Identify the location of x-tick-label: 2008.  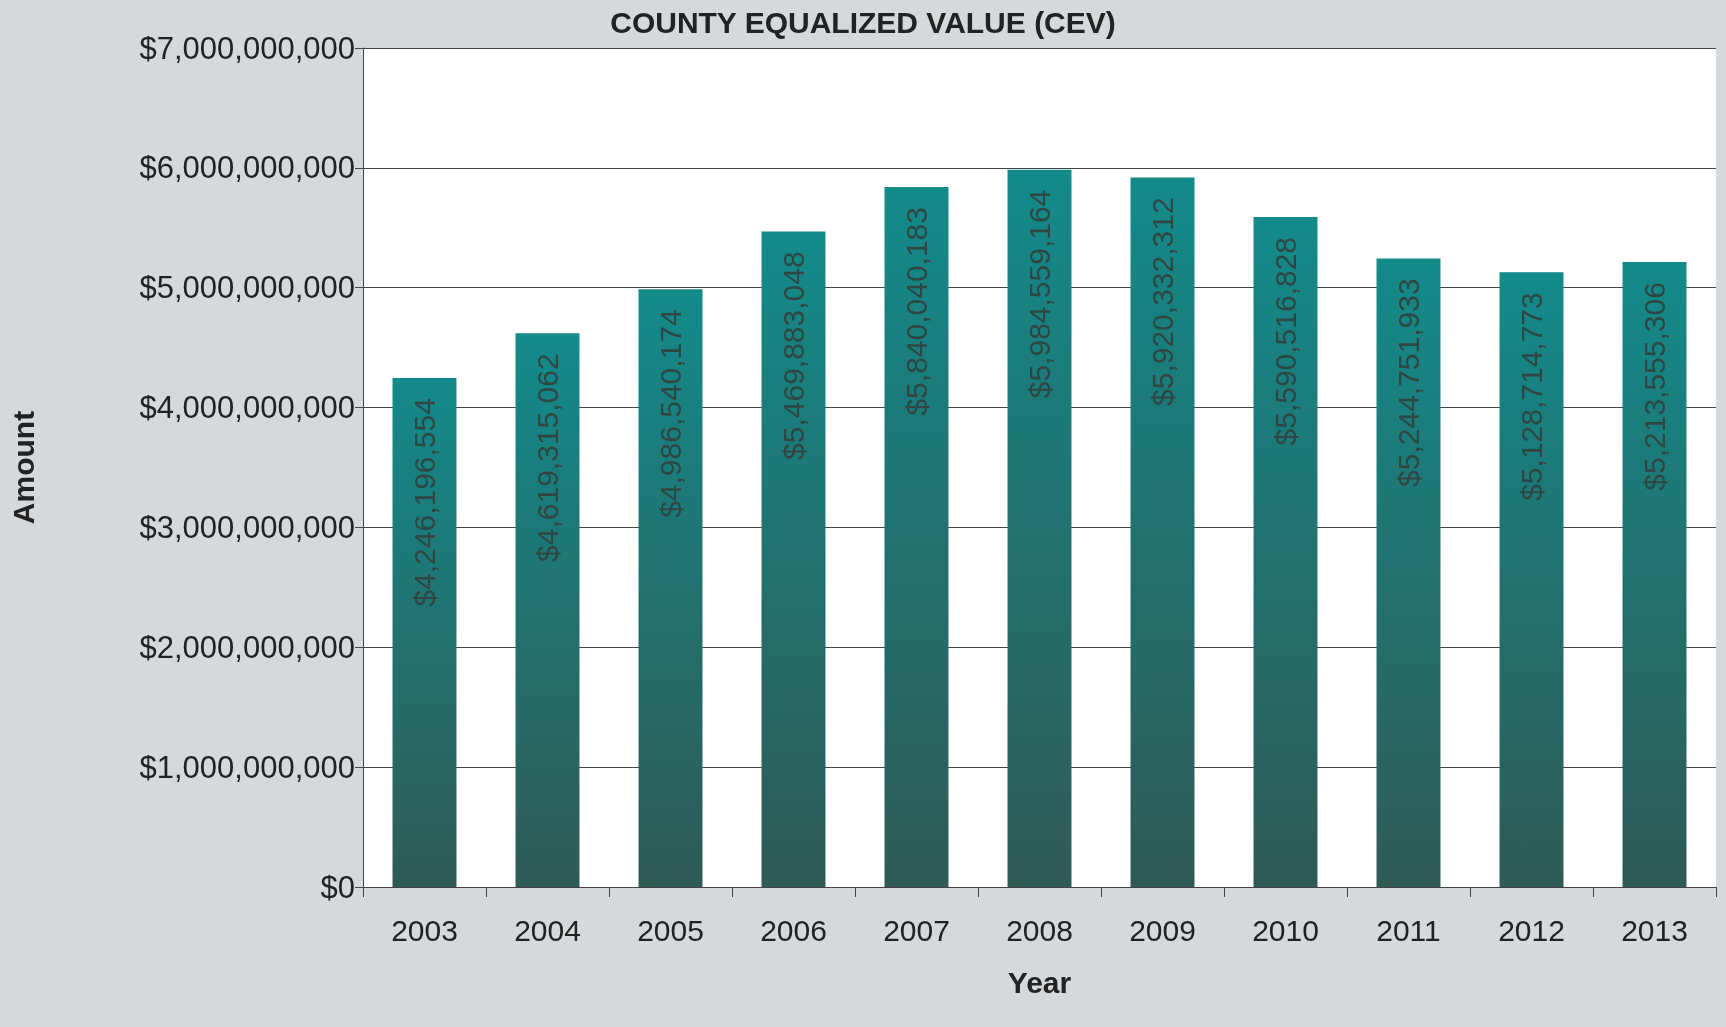
(1039, 930).